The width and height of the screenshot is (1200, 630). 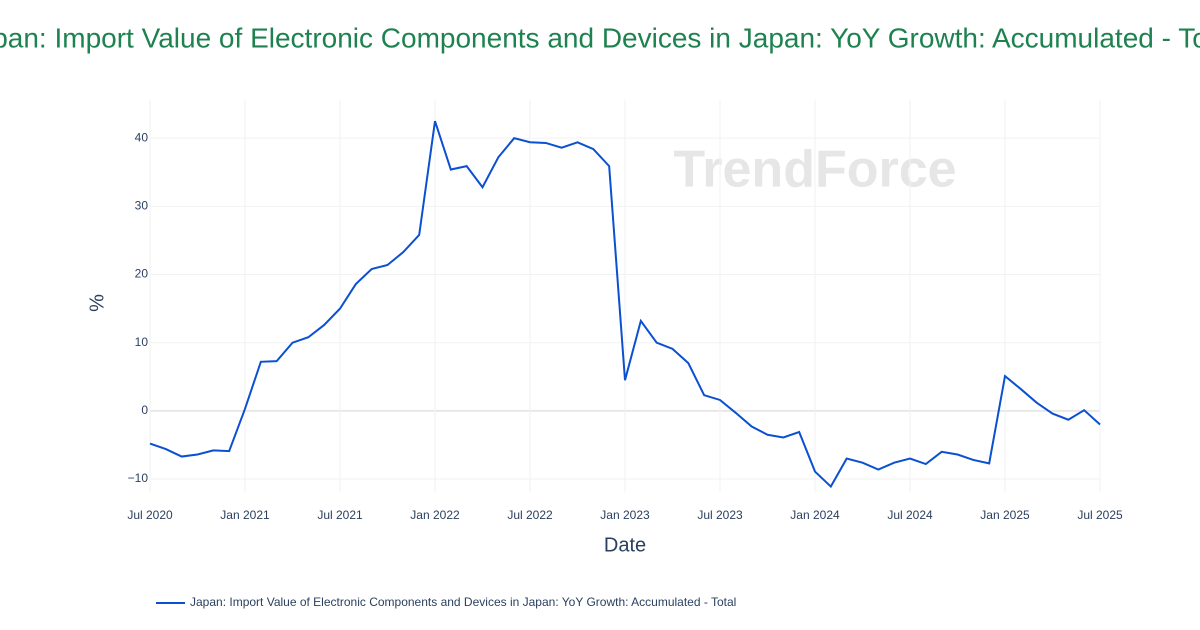 I want to click on x-tick-label: Jan 2023, so click(x=625, y=515).